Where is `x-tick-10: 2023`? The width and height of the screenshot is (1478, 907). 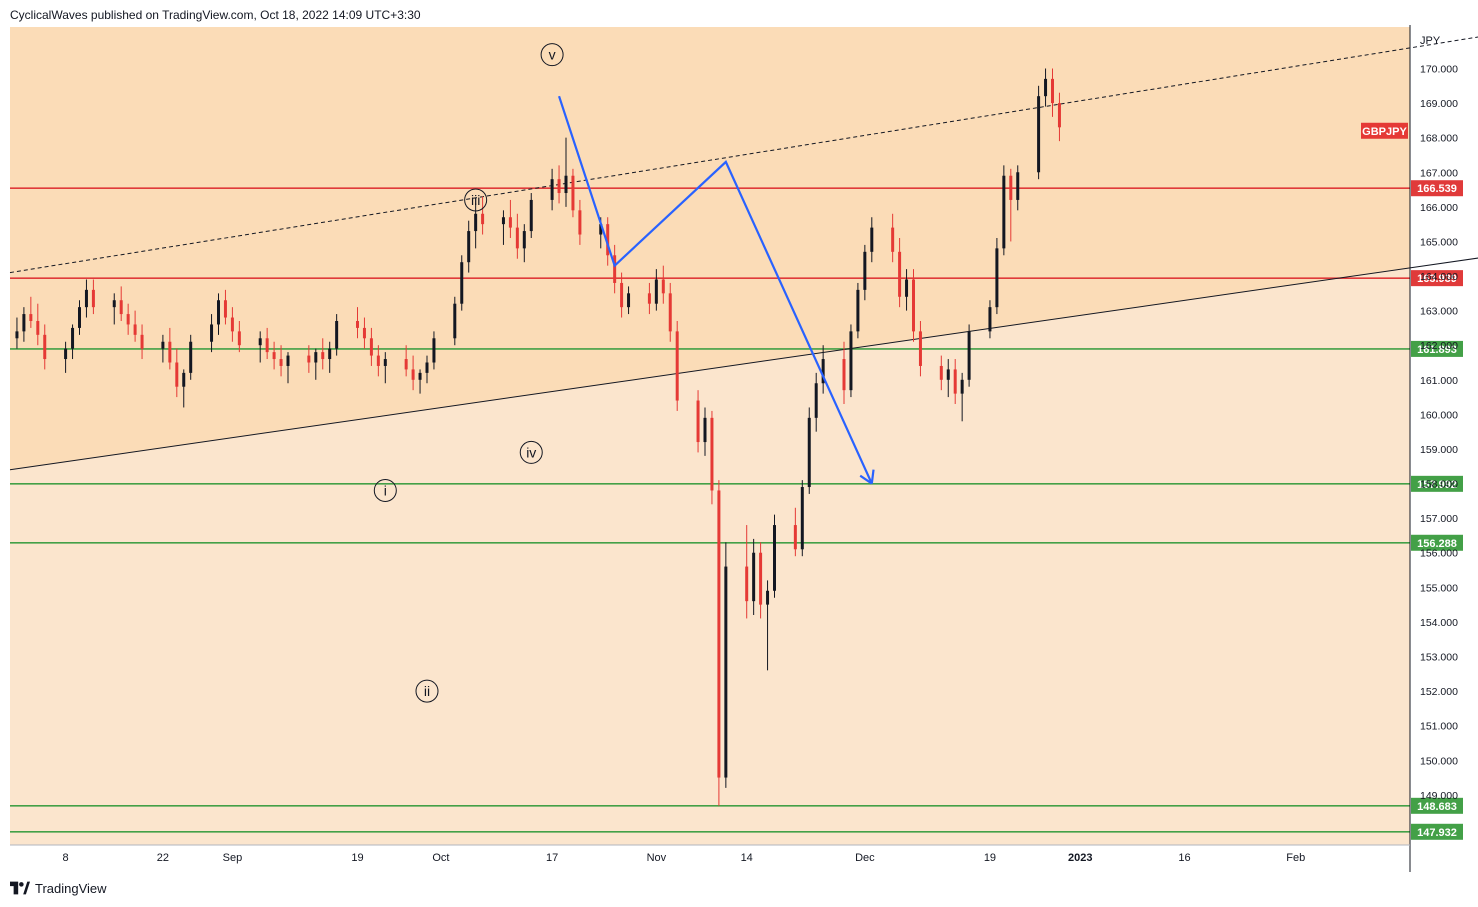
x-tick-10: 2023 is located at coordinates (1080, 858).